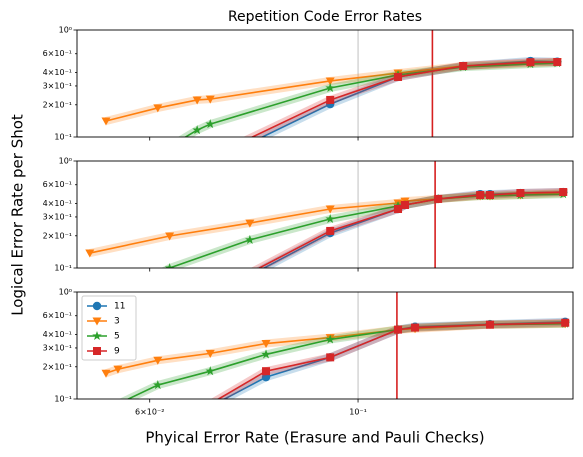  Describe the element at coordinates (117, 337) in the screenshot. I see `legend-label: 5` at that location.